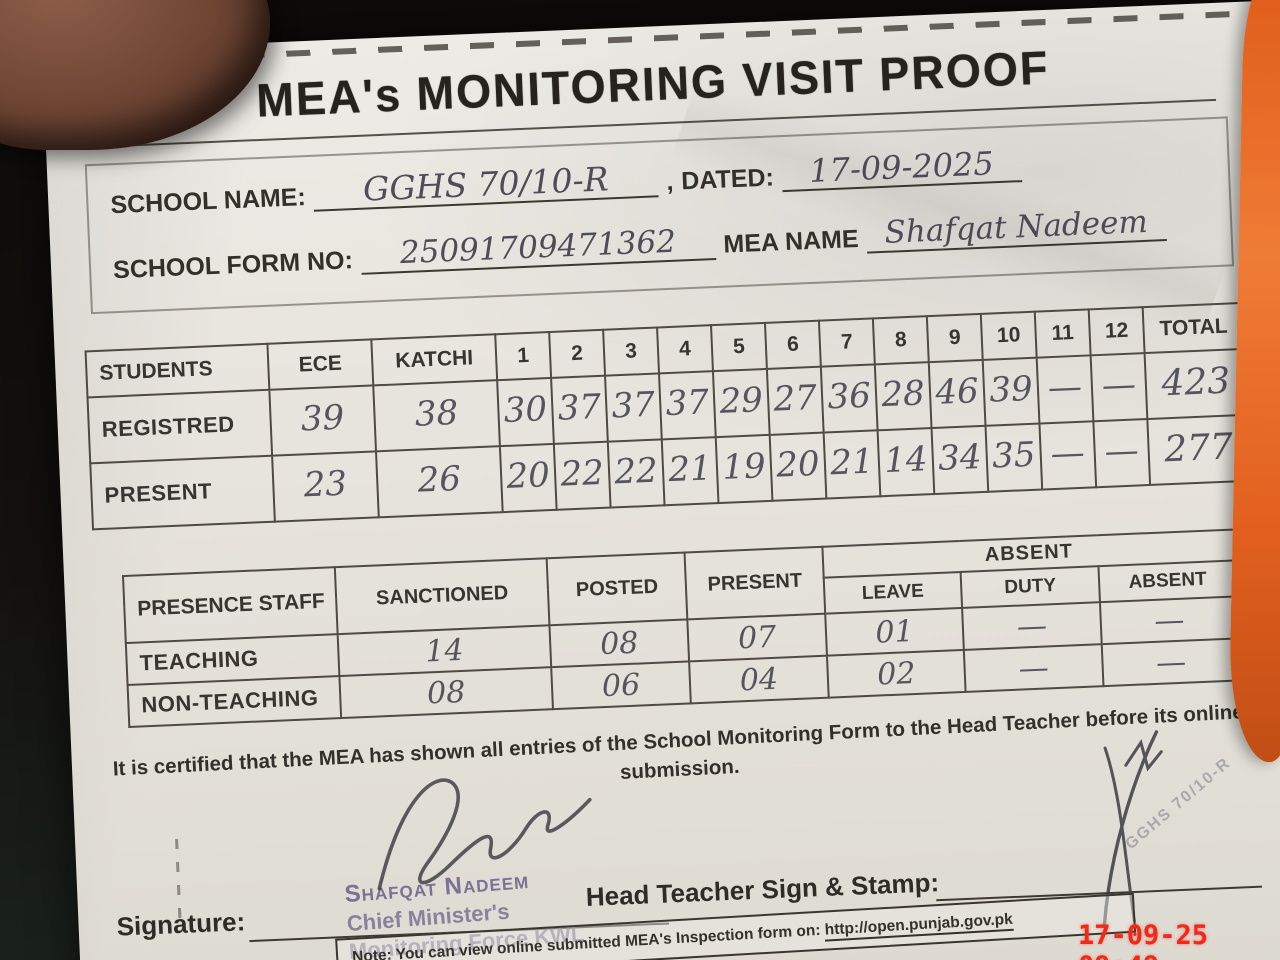  What do you see at coordinates (903, 396) in the screenshot?
I see `registered-cell: 28` at bounding box center [903, 396].